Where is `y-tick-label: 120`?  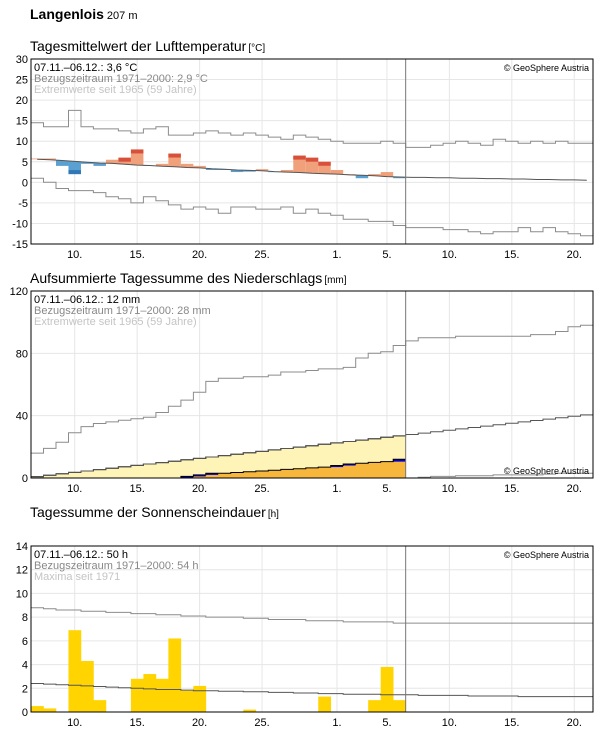
y-tick-label: 120 is located at coordinates (19, 292).